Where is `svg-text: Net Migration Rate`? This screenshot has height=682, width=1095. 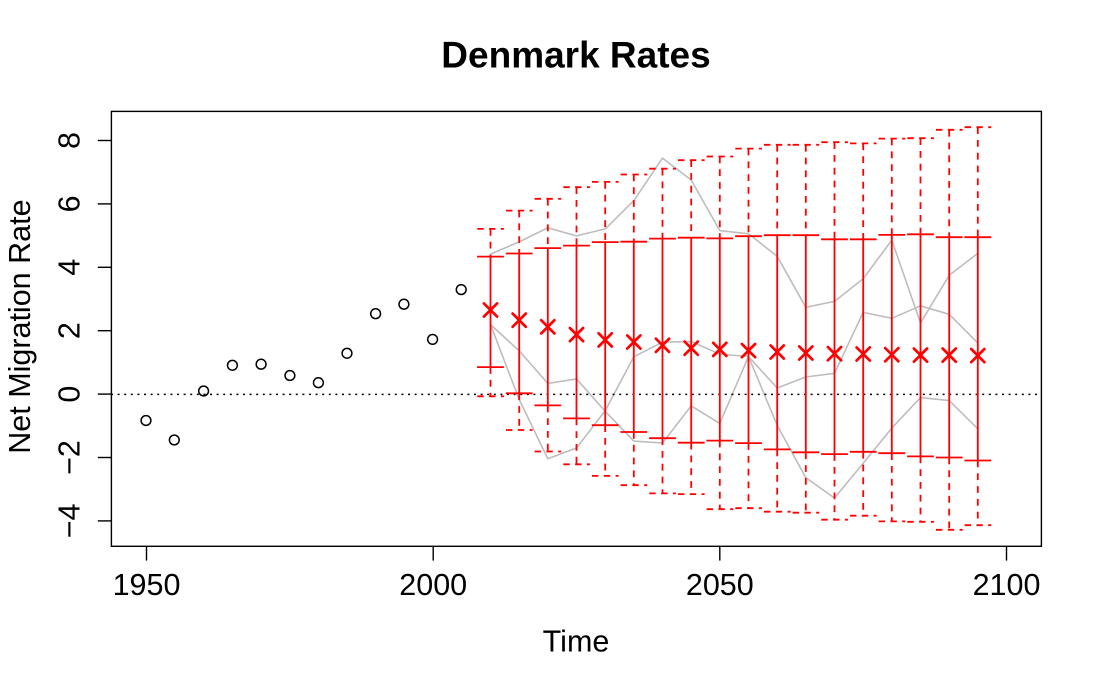 svg-text: Net Migration Rate is located at coordinates (20, 326).